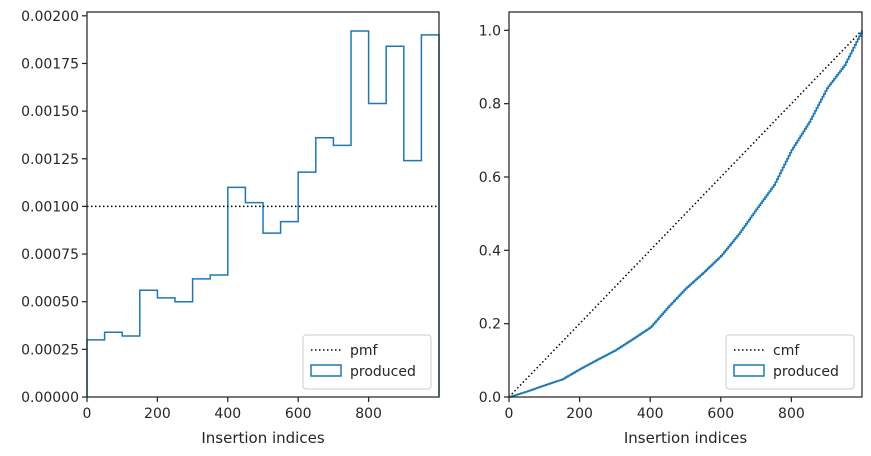 This screenshot has height=456, width=871. What do you see at coordinates (50, 398) in the screenshot?
I see `y-tick-label: 0.00000` at bounding box center [50, 398].